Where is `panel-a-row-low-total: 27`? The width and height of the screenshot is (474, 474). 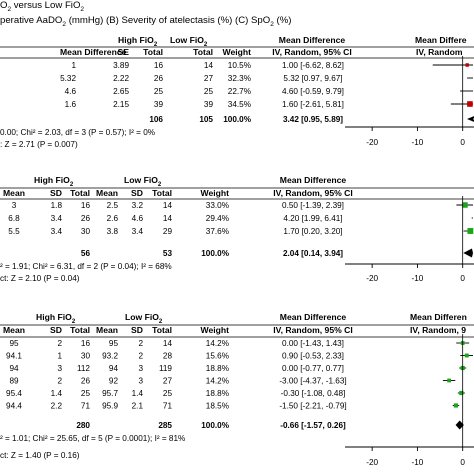 panel-a-row-low-total: 27 is located at coordinates (209, 78).